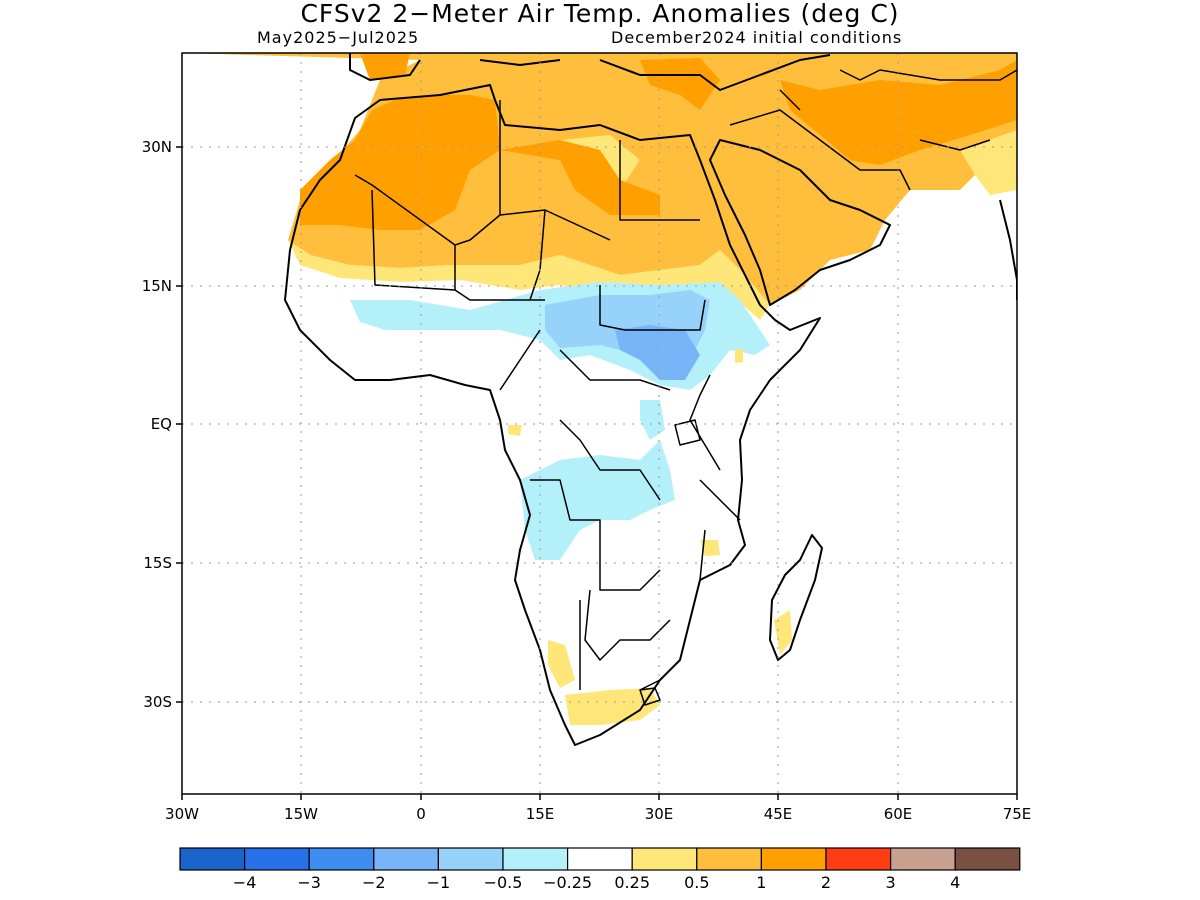  I want to click on lon-tick-label: 30E, so click(659, 814).